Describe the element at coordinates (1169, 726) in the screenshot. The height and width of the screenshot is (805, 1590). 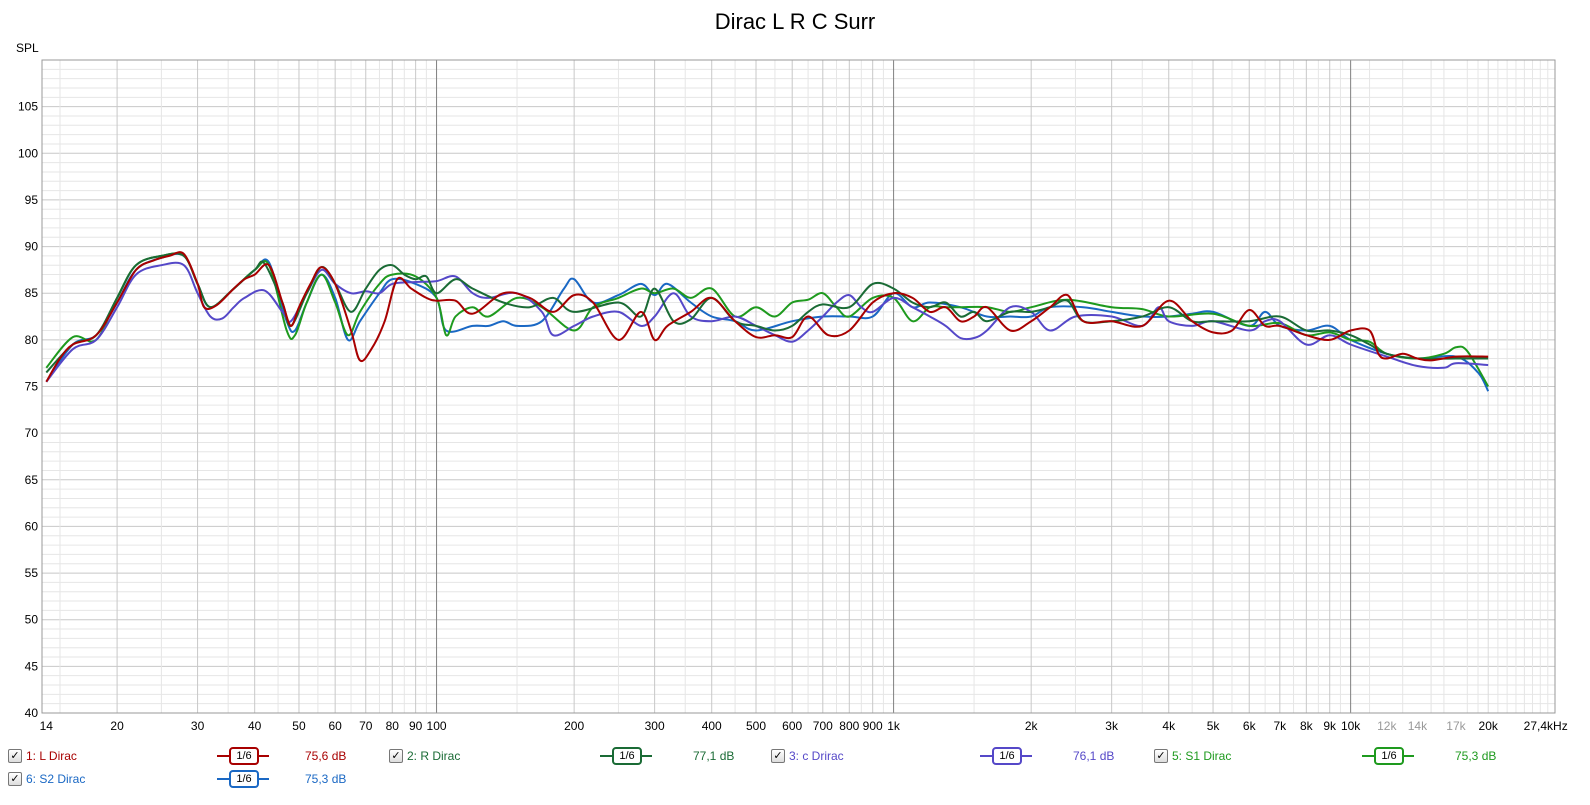
I see `x-tick-label: 4k` at that location.